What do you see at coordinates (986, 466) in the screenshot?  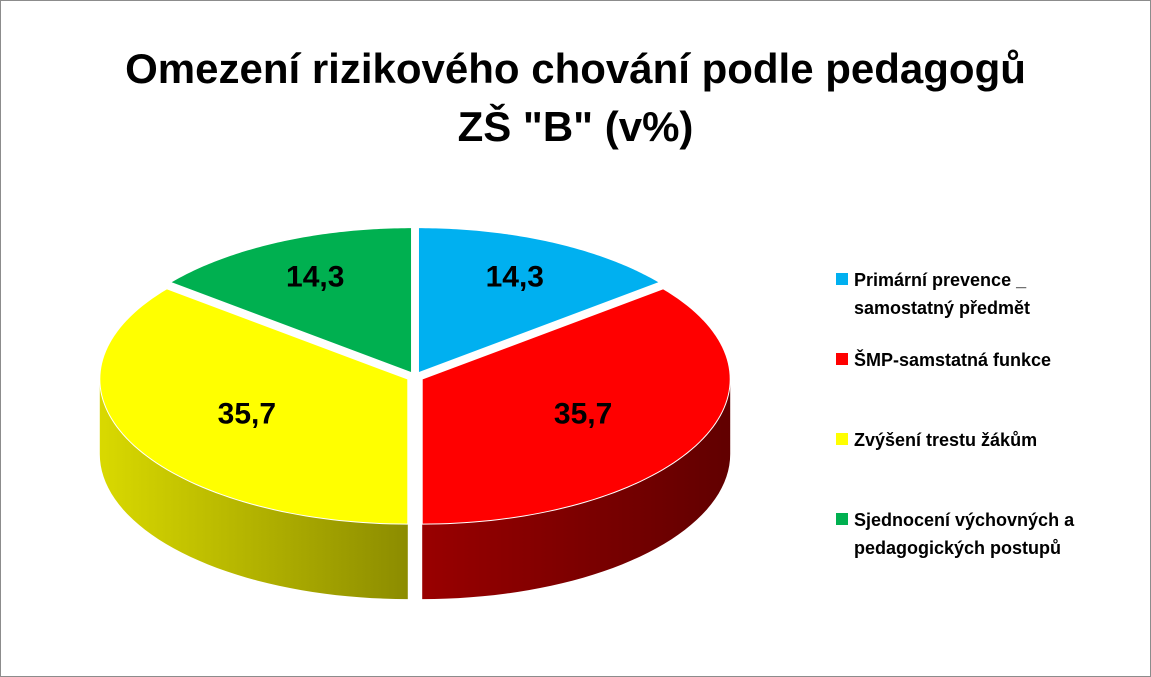 I see `legend-item: Zvýšení trestu žákům` at bounding box center [986, 466].